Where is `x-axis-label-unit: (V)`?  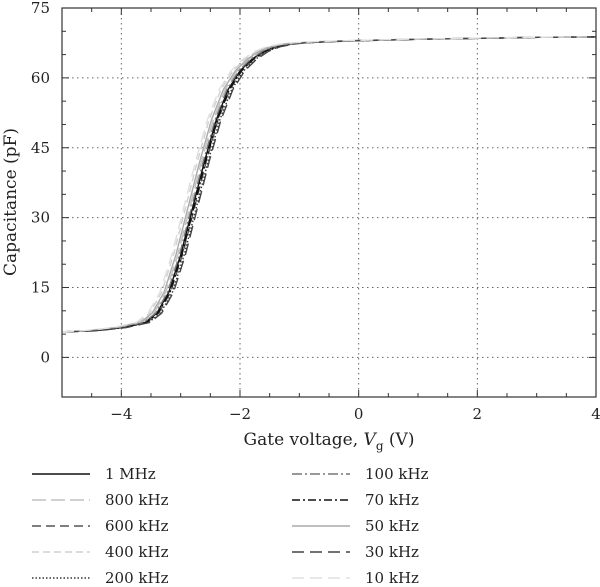
x-axis-label-unit: (V) is located at coordinates (399, 440).